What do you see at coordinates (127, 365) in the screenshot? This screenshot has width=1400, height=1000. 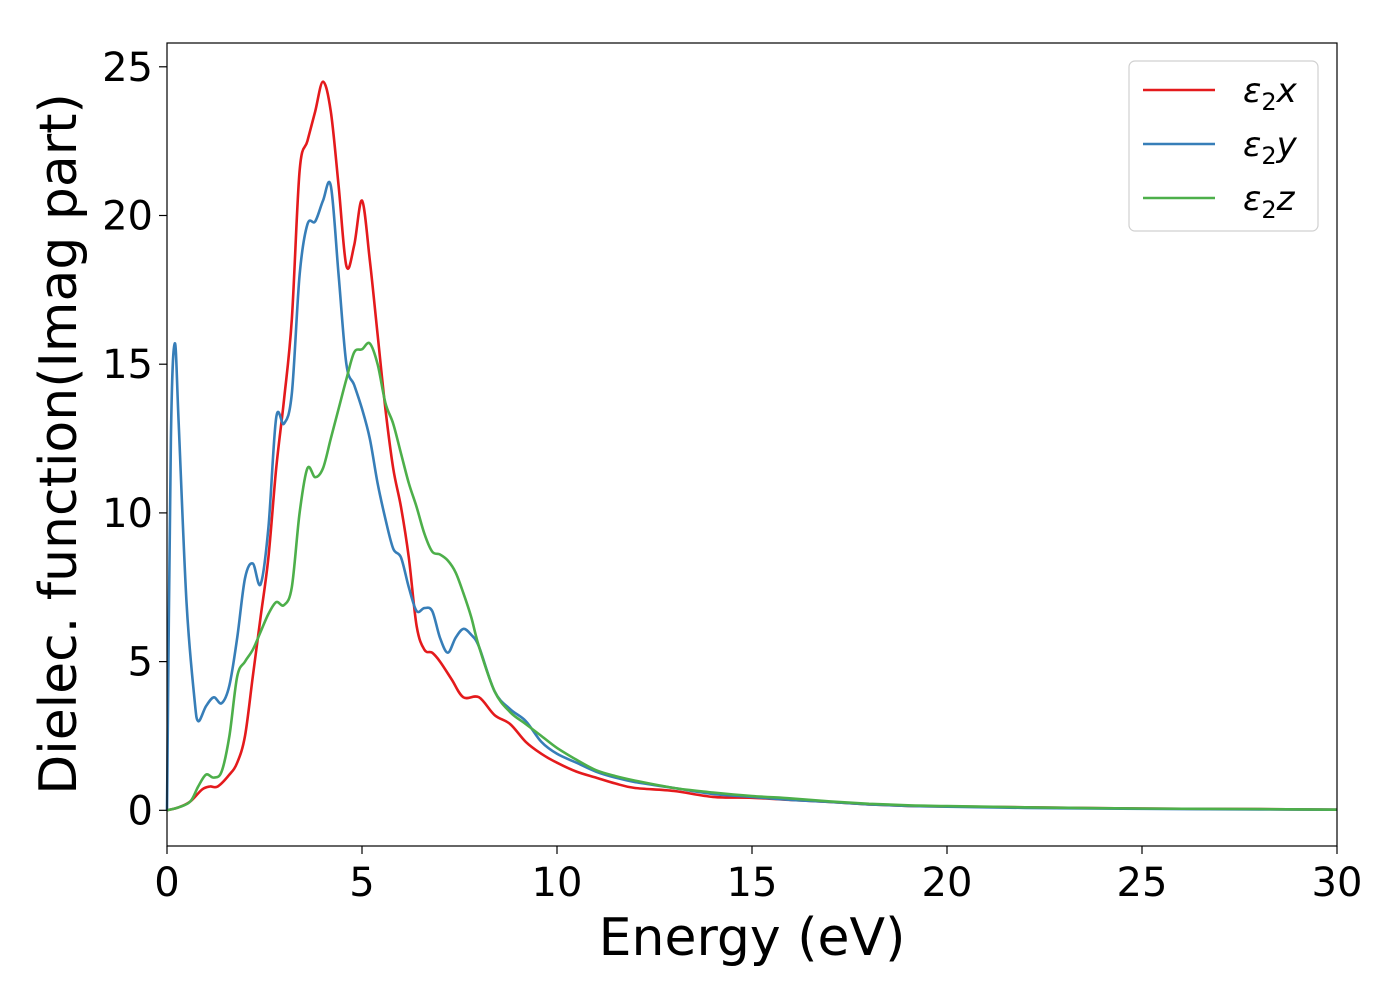 I see `y-tick-label: 15` at bounding box center [127, 365].